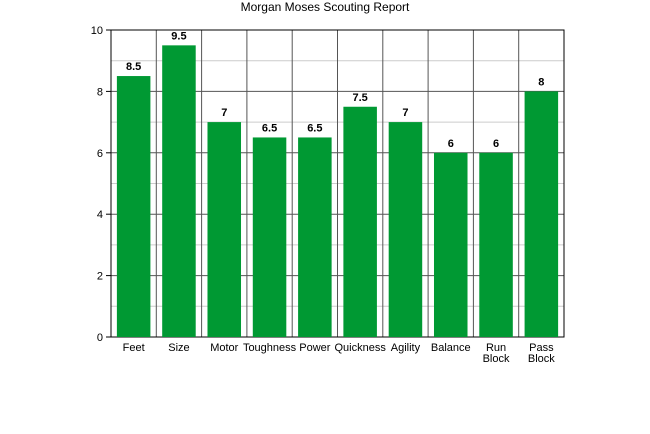  What do you see at coordinates (100, 154) in the screenshot?
I see `y-tick-label: 6` at bounding box center [100, 154].